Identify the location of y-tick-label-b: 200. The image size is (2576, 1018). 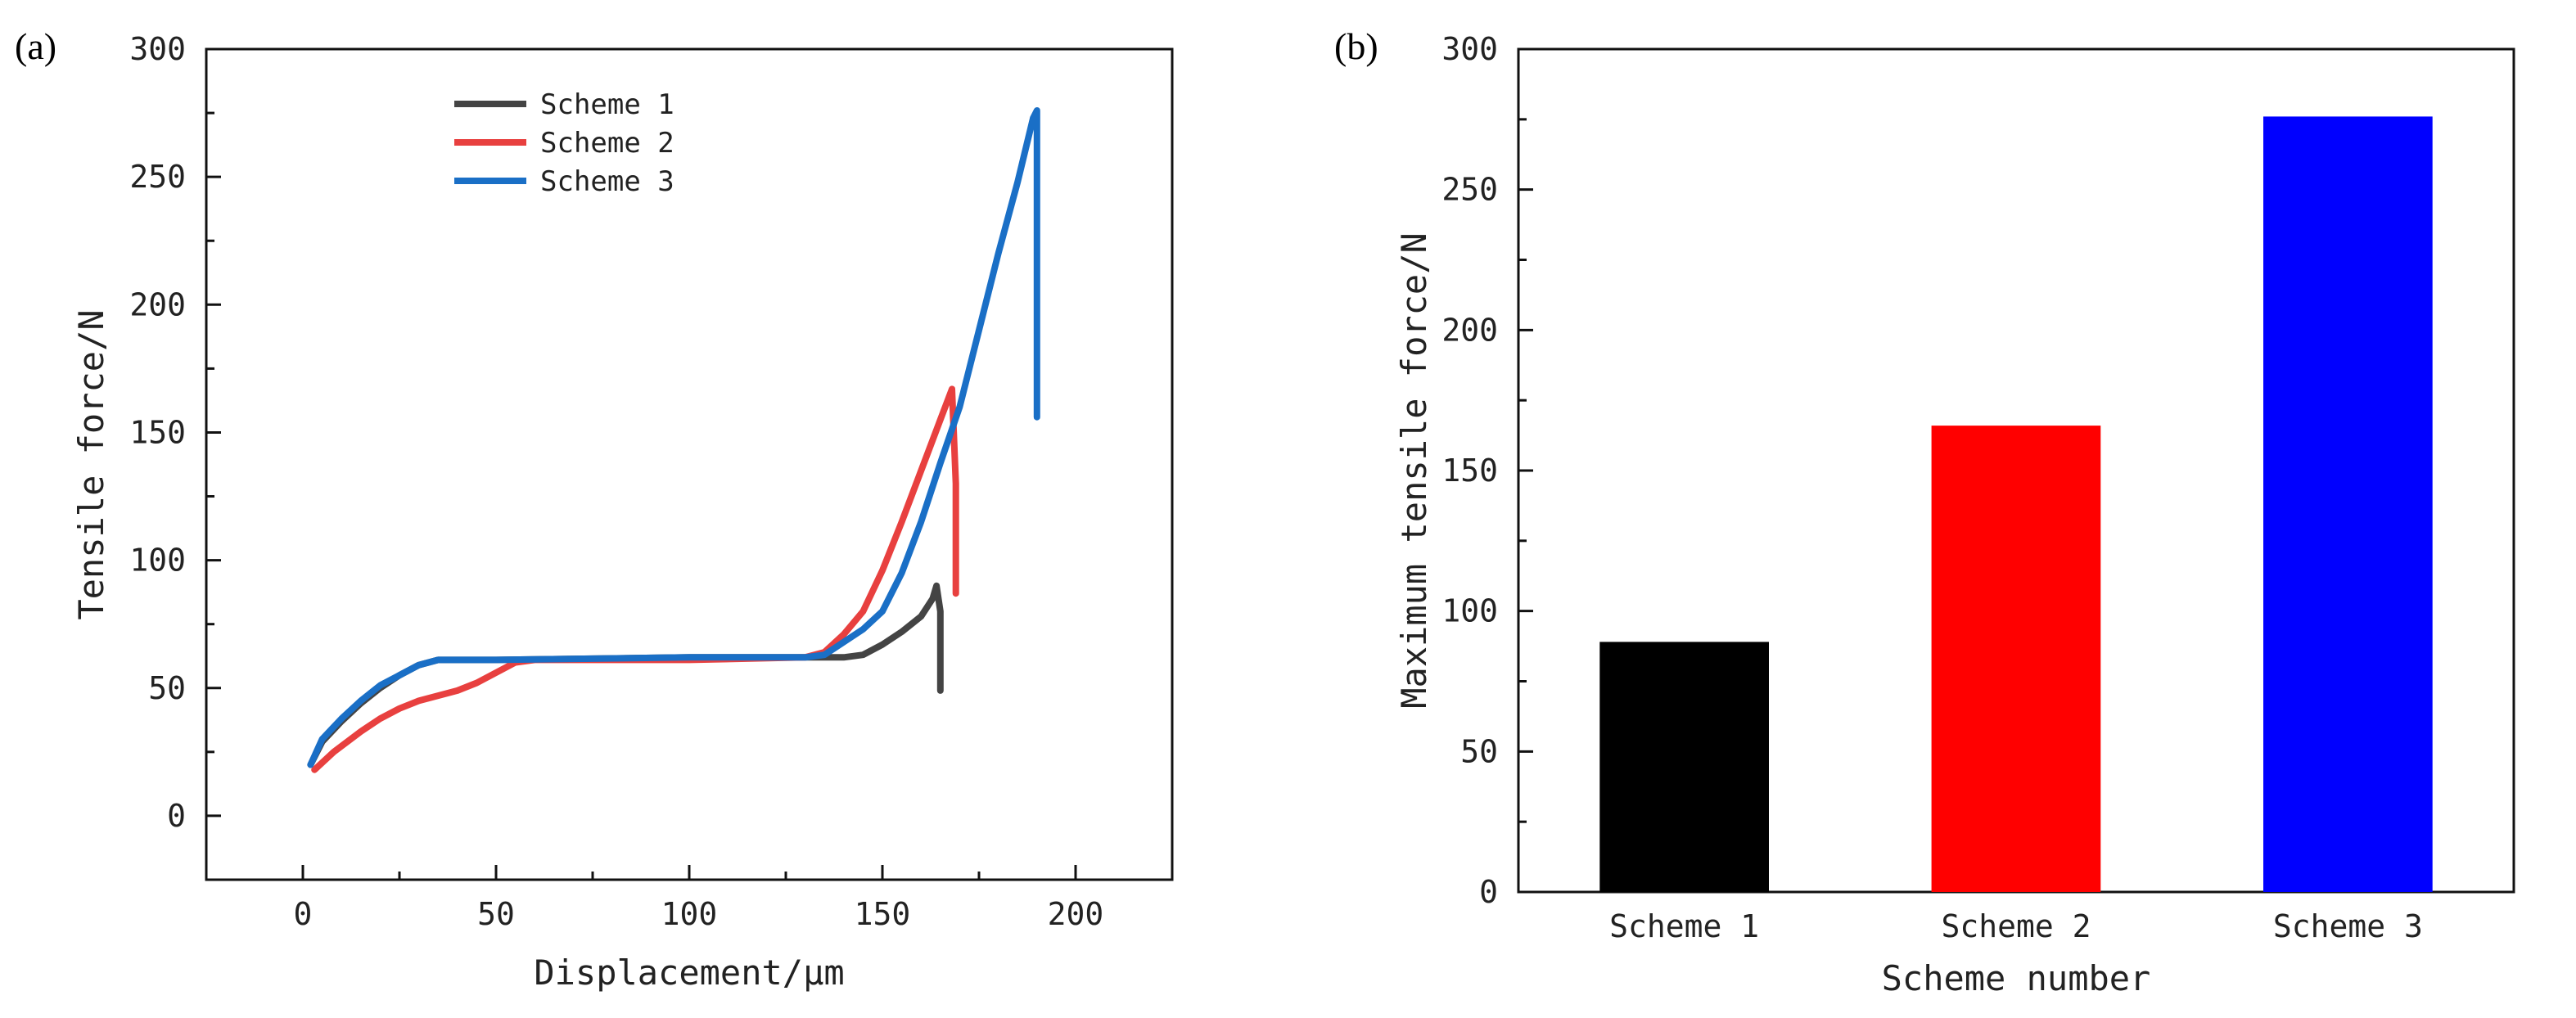
(1469, 330).